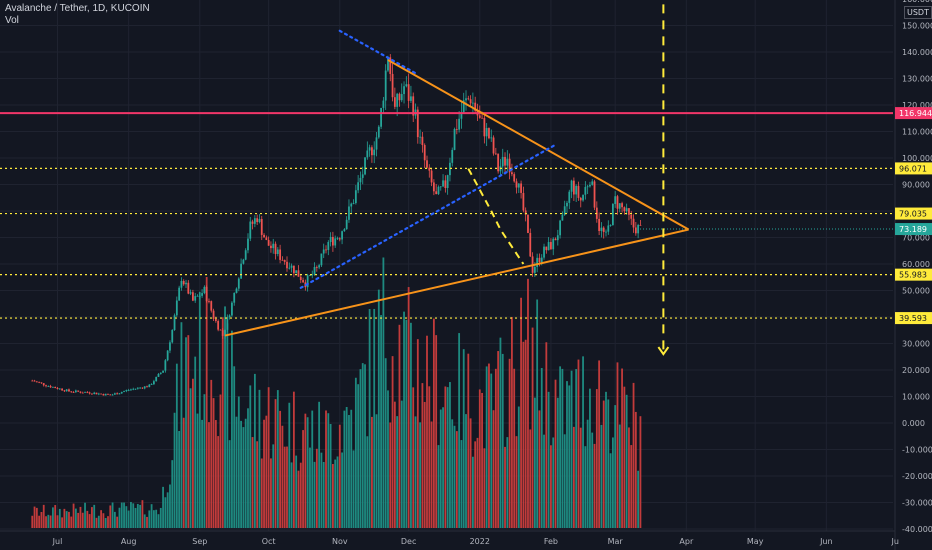 Image resolution: width=932 pixels, height=550 pixels. What do you see at coordinates (917, 105) in the screenshot?
I see `price-tick-label: 120.000` at bounding box center [917, 105].